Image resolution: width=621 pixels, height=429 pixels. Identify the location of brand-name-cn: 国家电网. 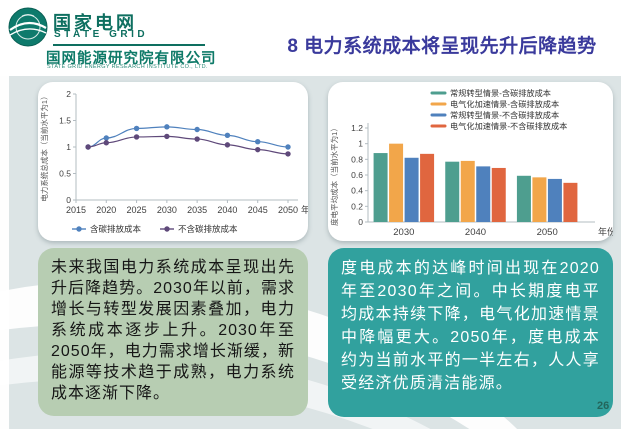
(95, 23).